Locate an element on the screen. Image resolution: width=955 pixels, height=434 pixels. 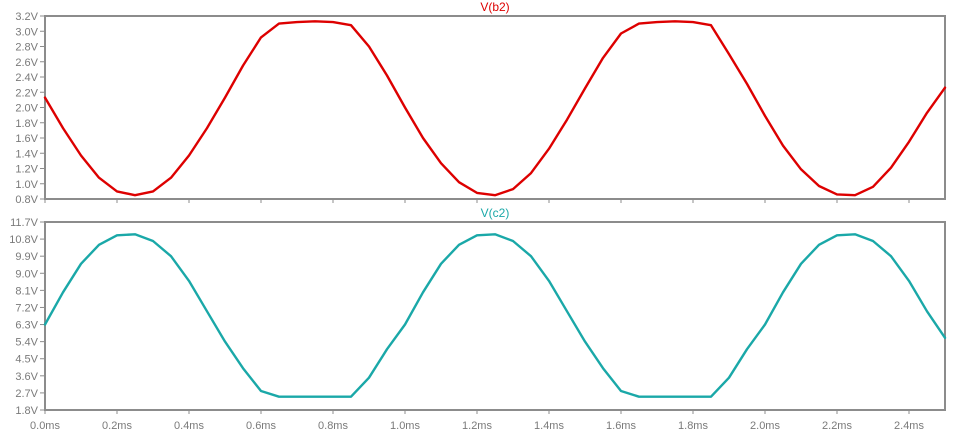
y-tick-label: 9.0V is located at coordinates (26, 274).